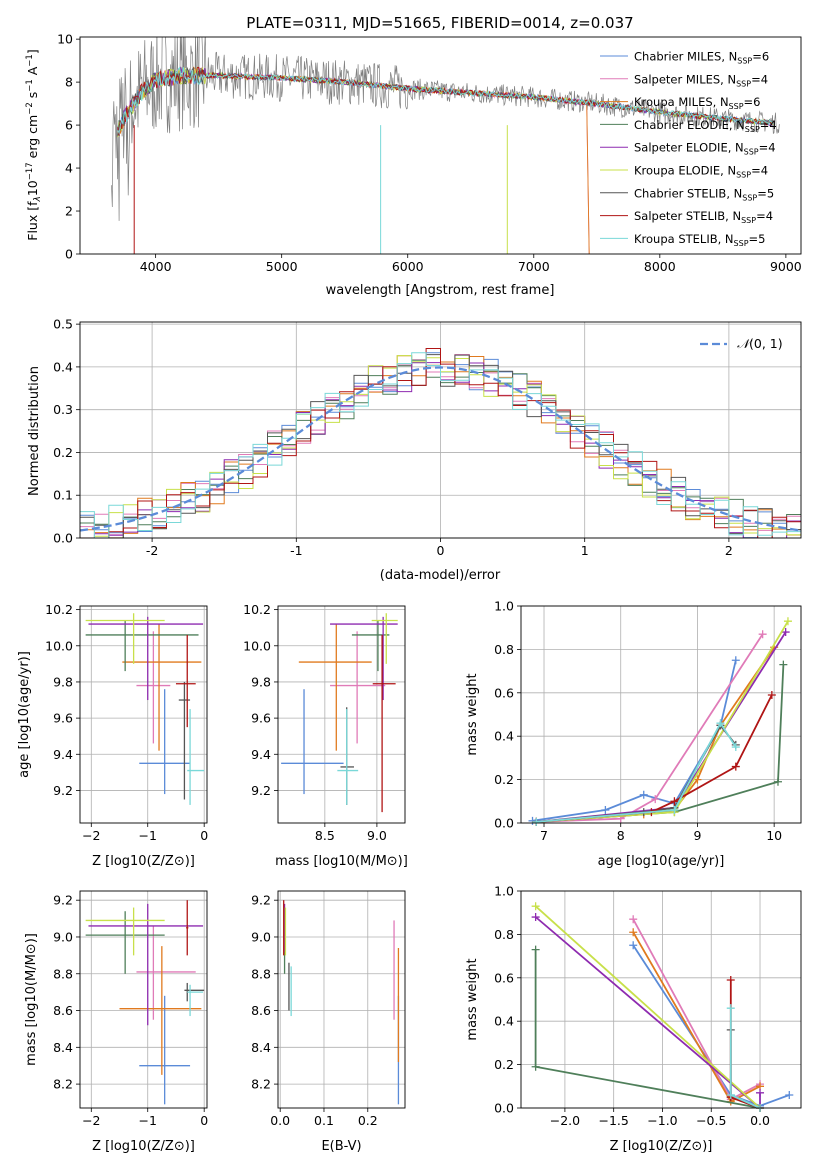 The width and height of the screenshot is (819, 1170). Describe the element at coordinates (296, 550) in the screenshot. I see `x-tick-label: -1` at that location.